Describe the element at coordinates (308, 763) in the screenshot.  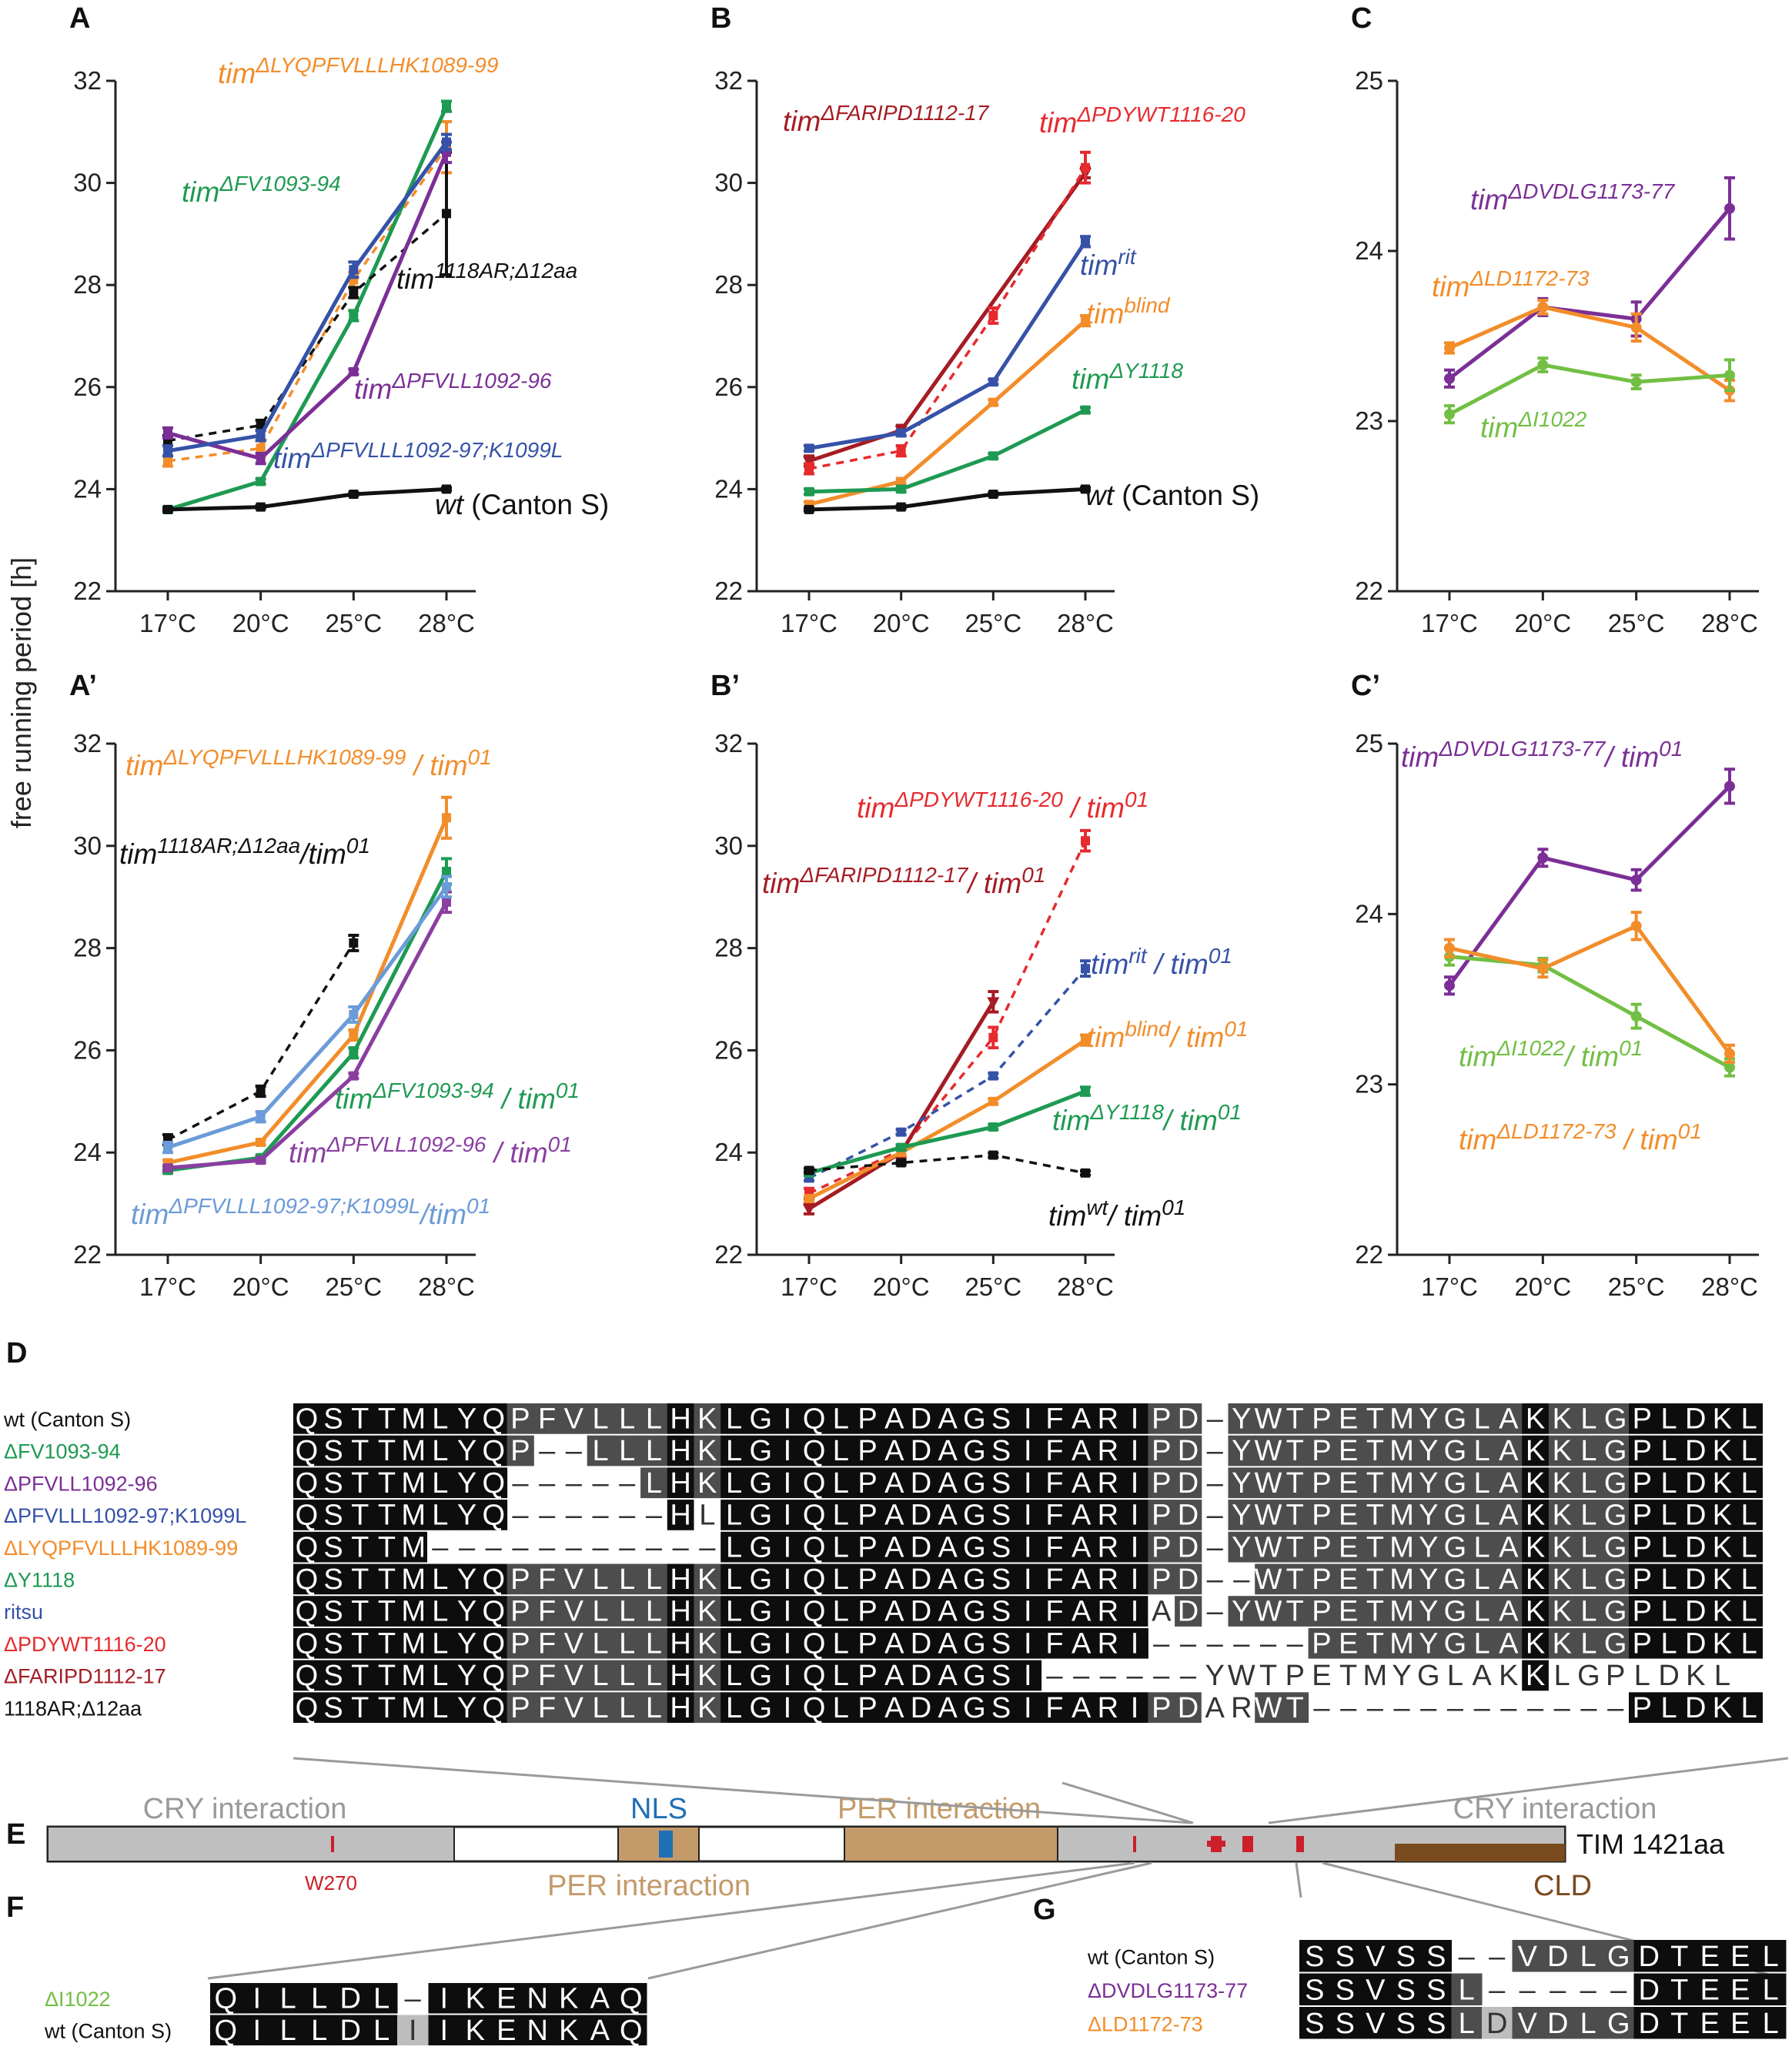
I see `series-label: timΔLYQPFVLLLHK1089-99 / tim01` at that location.